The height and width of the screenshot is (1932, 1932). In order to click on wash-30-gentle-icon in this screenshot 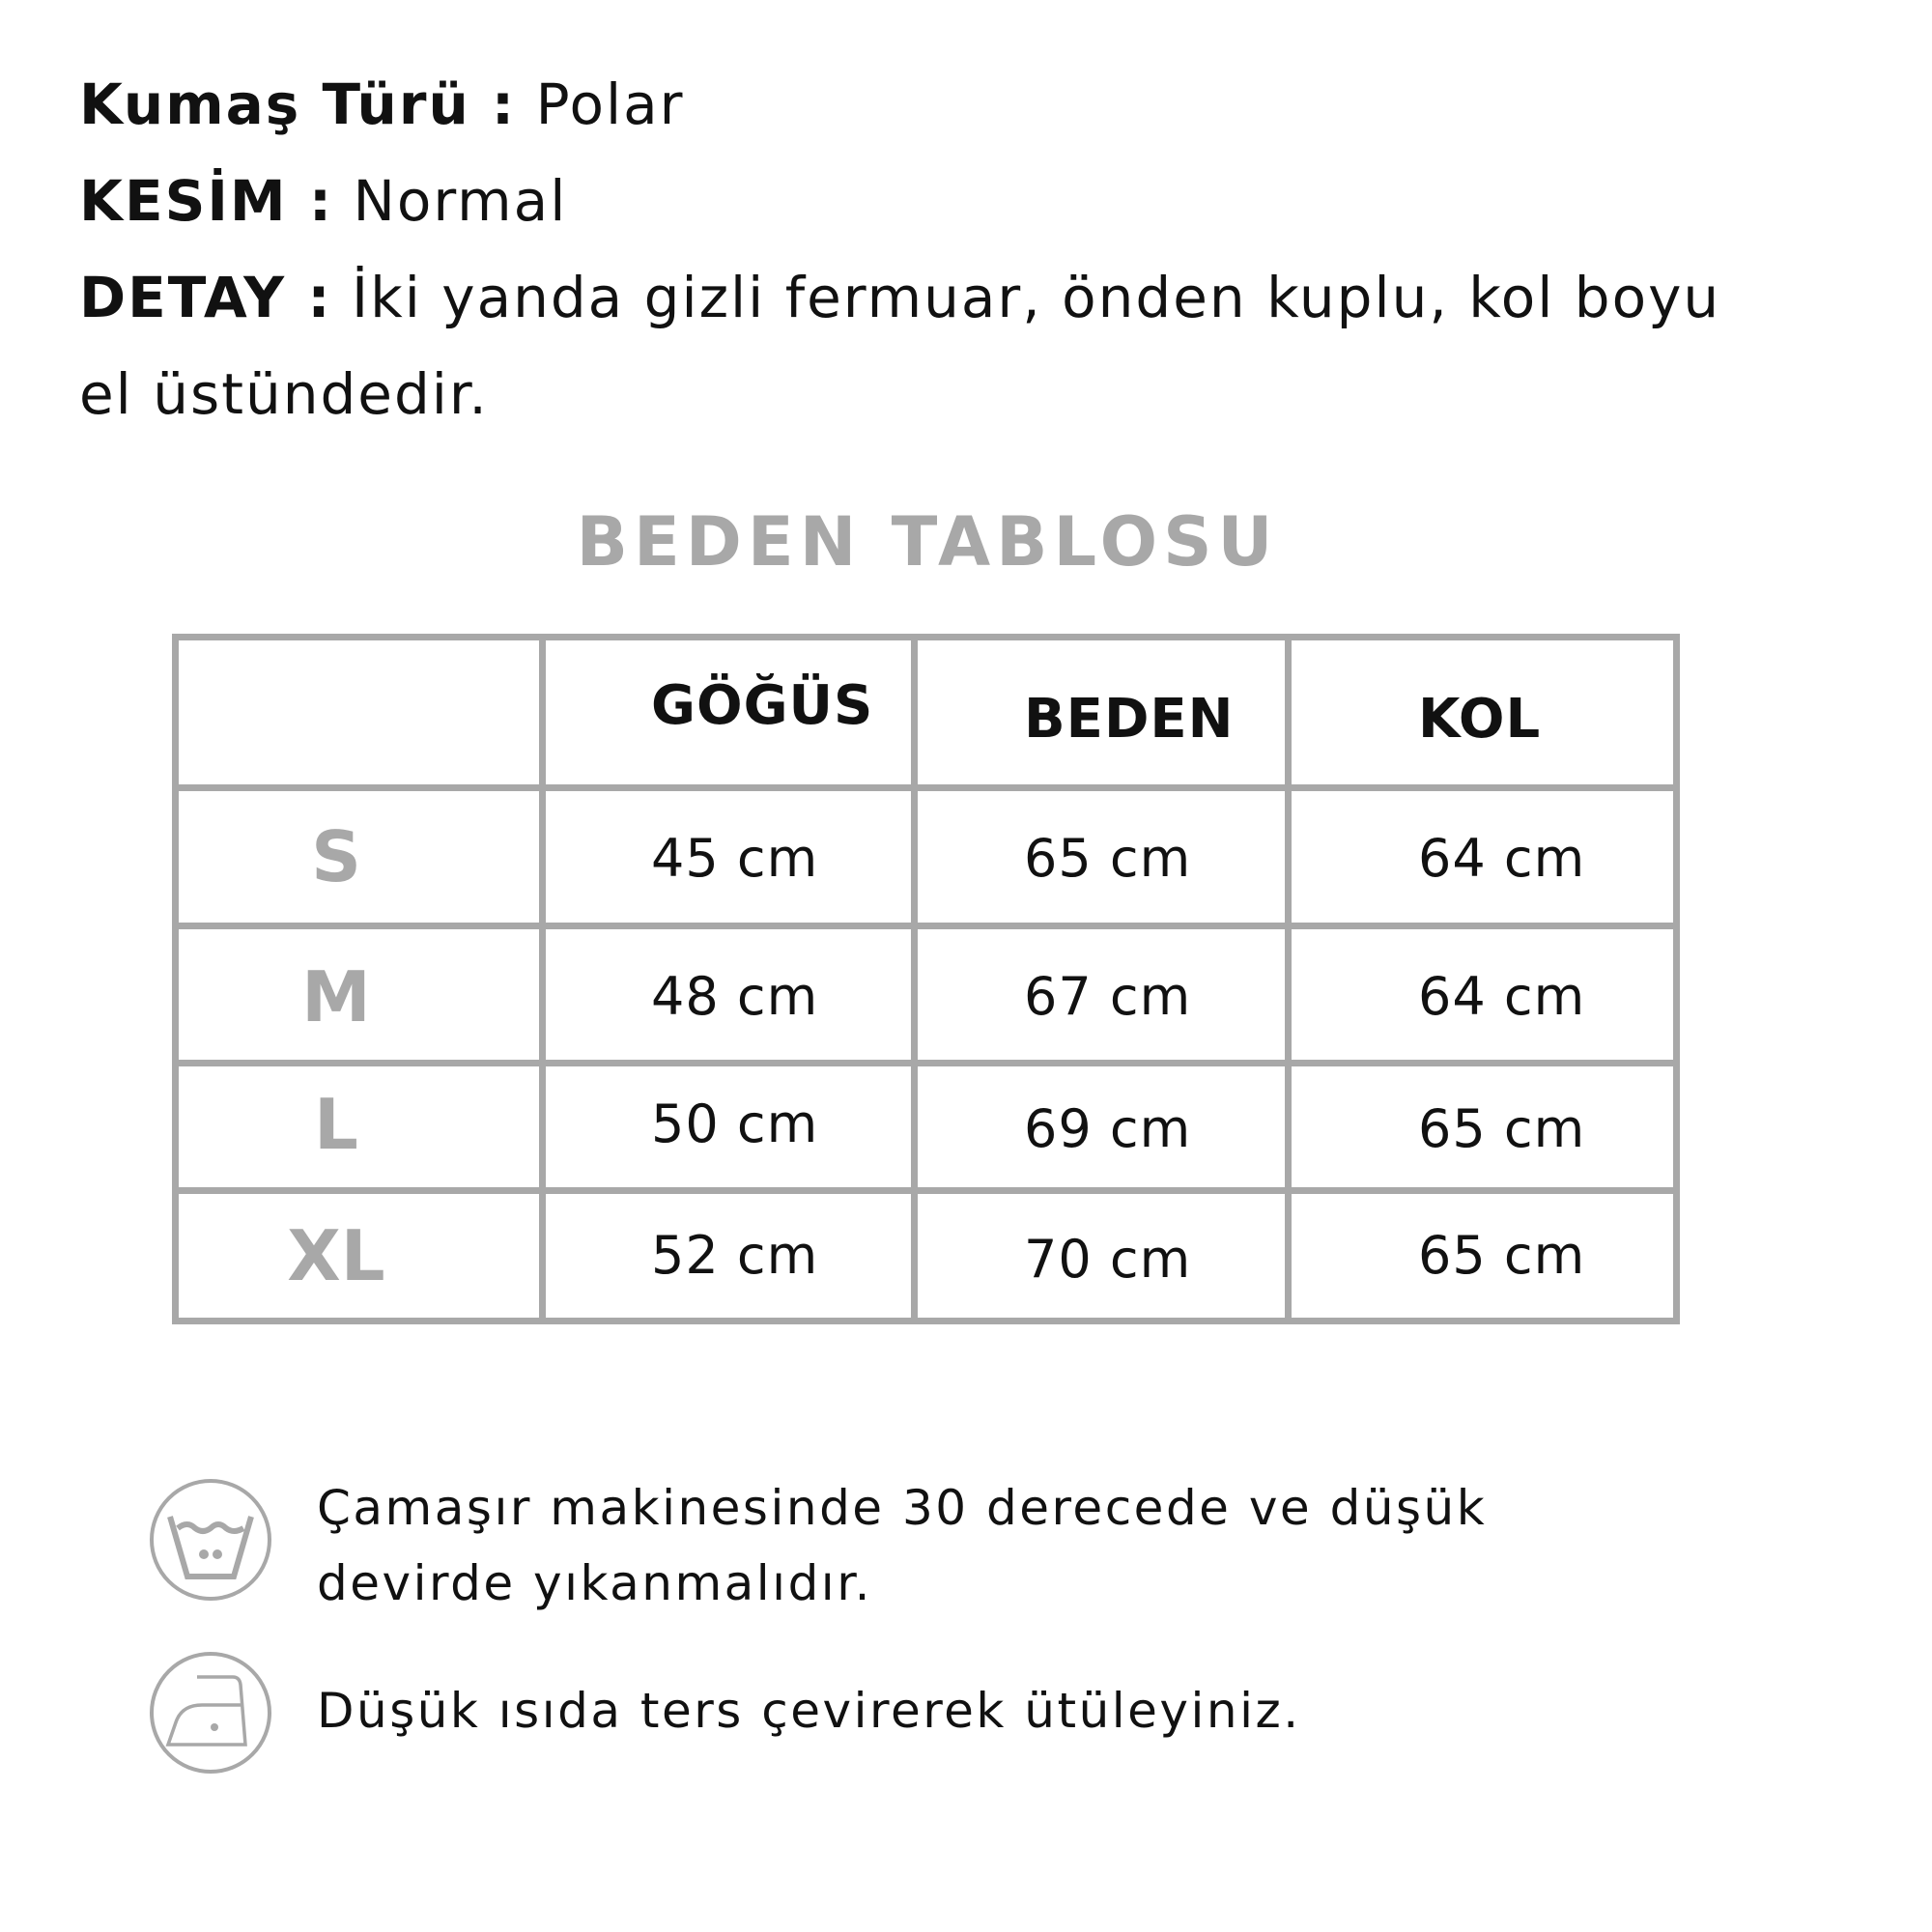, I will do `click(210, 1540)`.